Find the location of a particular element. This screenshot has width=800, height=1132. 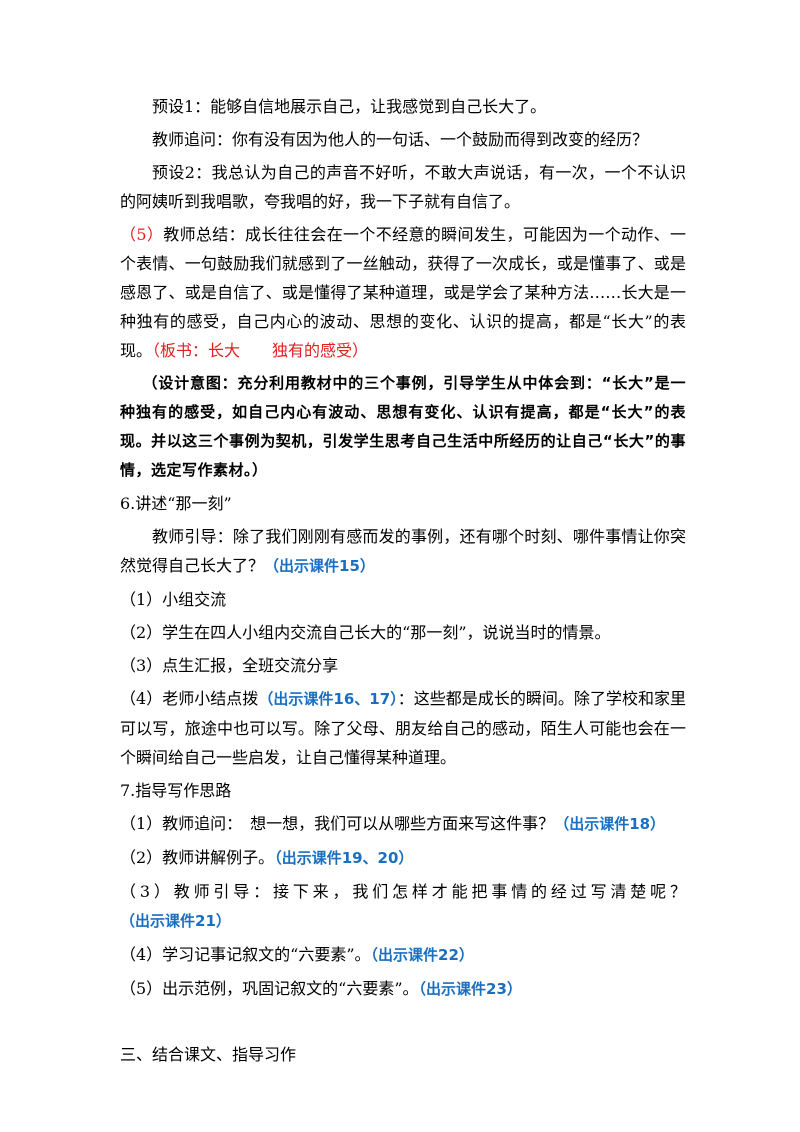

text: 三、结合课文、指导习作 is located at coordinates (208, 1054).